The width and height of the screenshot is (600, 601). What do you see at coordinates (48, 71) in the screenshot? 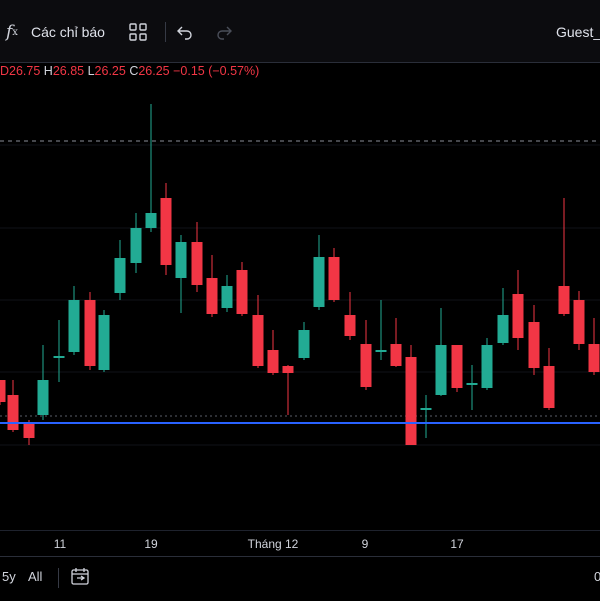
I see `high-key: H` at bounding box center [48, 71].